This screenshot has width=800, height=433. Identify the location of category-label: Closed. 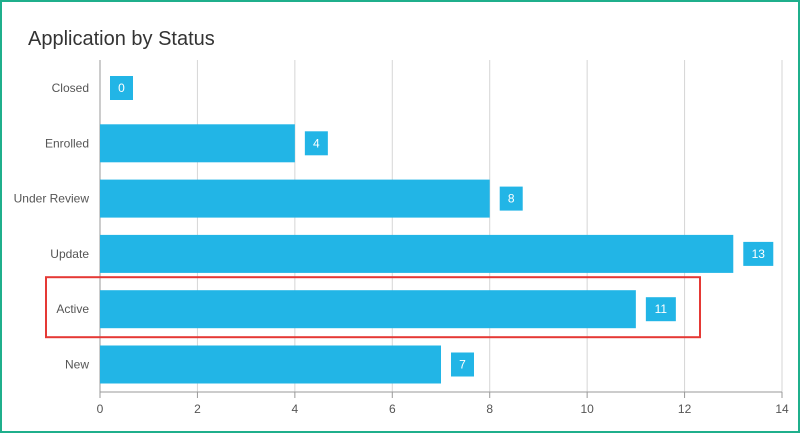
(70, 88).